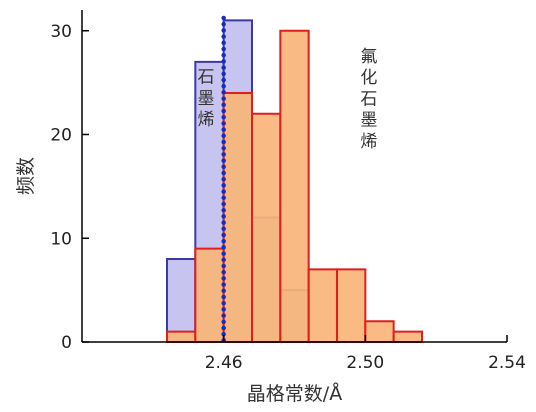 Image resolution: width=536 pixels, height=412 pixels. Describe the element at coordinates (61, 136) in the screenshot. I see `y-tick-label: 20` at that location.